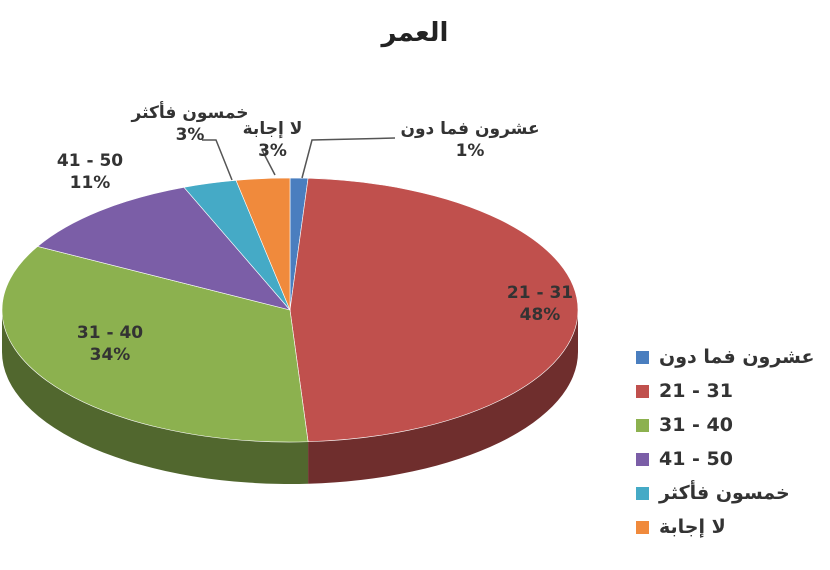 Image resolution: width=830 pixels, height=570 pixels. I want to click on legend-label: 41 - 50, so click(696, 459).